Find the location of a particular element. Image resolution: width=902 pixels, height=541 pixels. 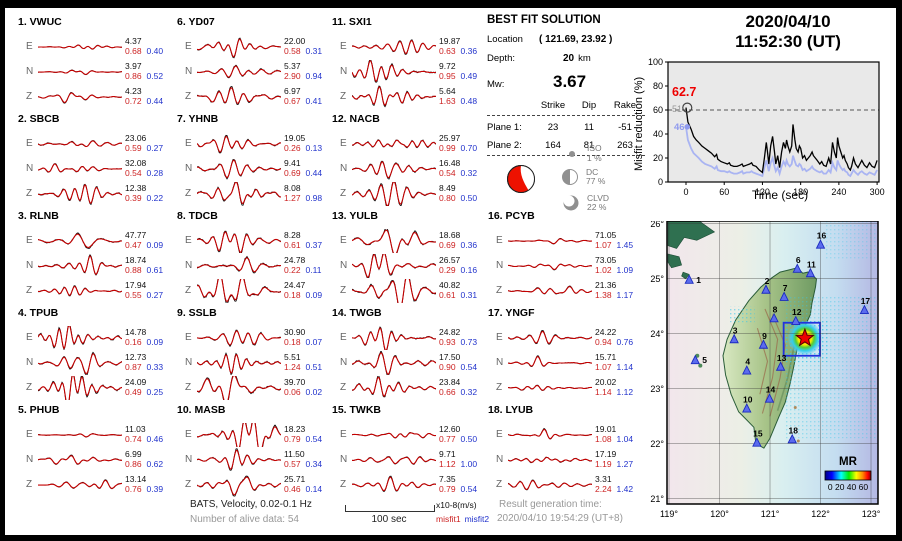

station-label: 16. PCYB is located at coordinates (511, 216).